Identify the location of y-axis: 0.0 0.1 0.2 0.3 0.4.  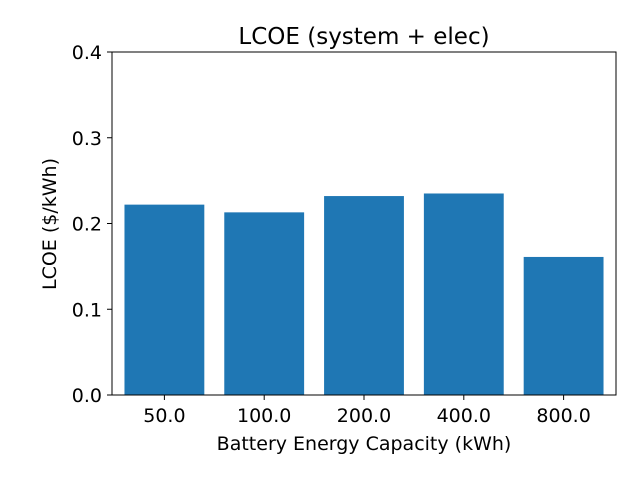
(92, 224).